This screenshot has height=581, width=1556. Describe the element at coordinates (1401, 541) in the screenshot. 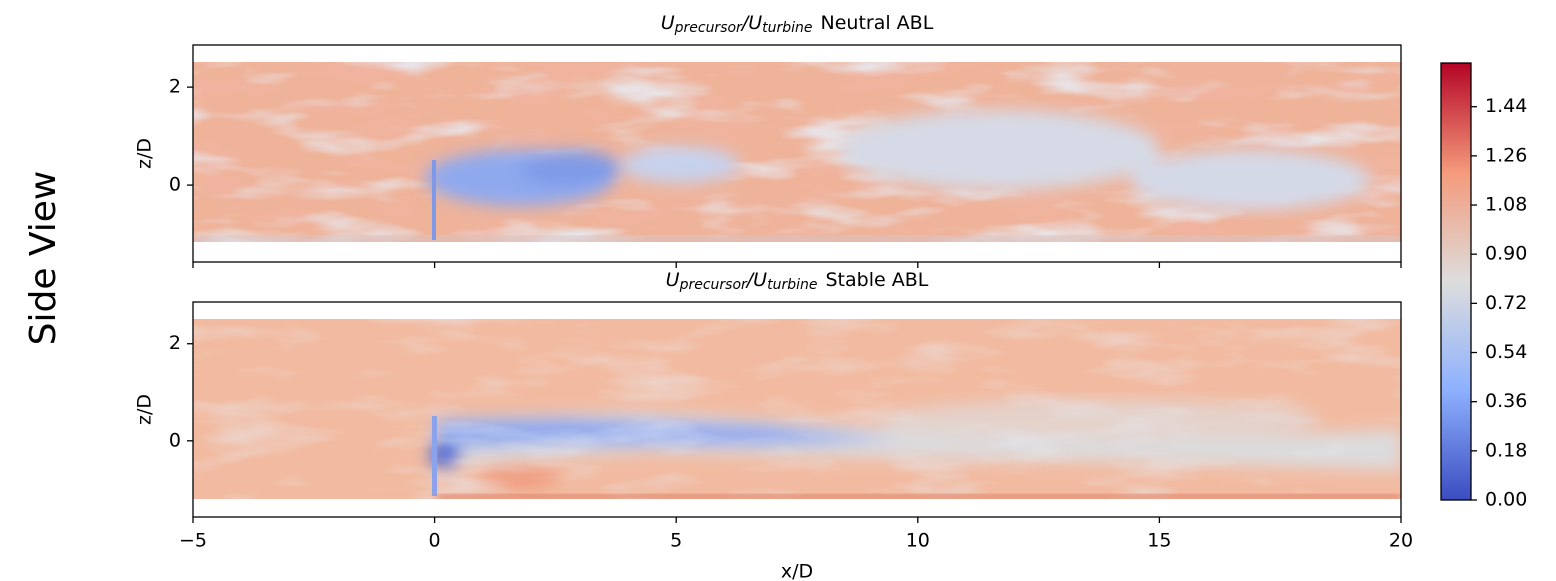

I see `x-tick-label: 20` at that location.